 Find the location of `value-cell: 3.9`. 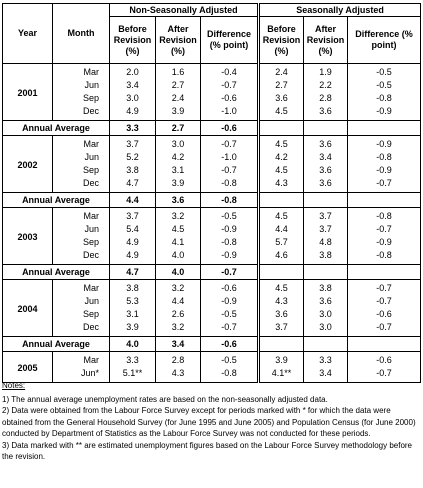

value-cell: 3.9 is located at coordinates (178, 185).